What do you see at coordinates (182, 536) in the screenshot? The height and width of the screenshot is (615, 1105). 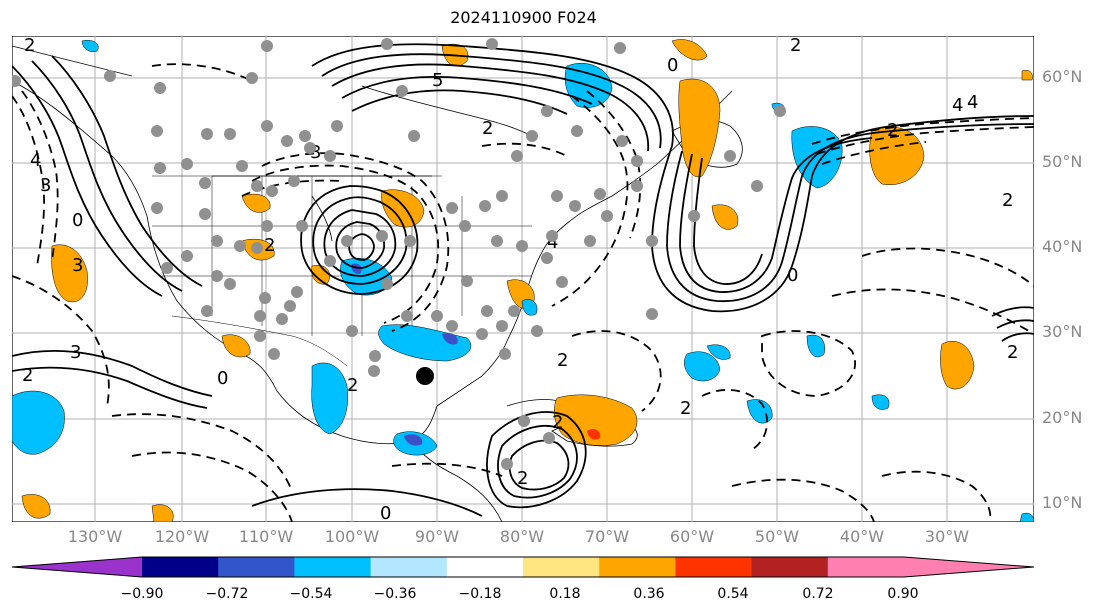 I see `lon-label: 120°W` at bounding box center [182, 536].